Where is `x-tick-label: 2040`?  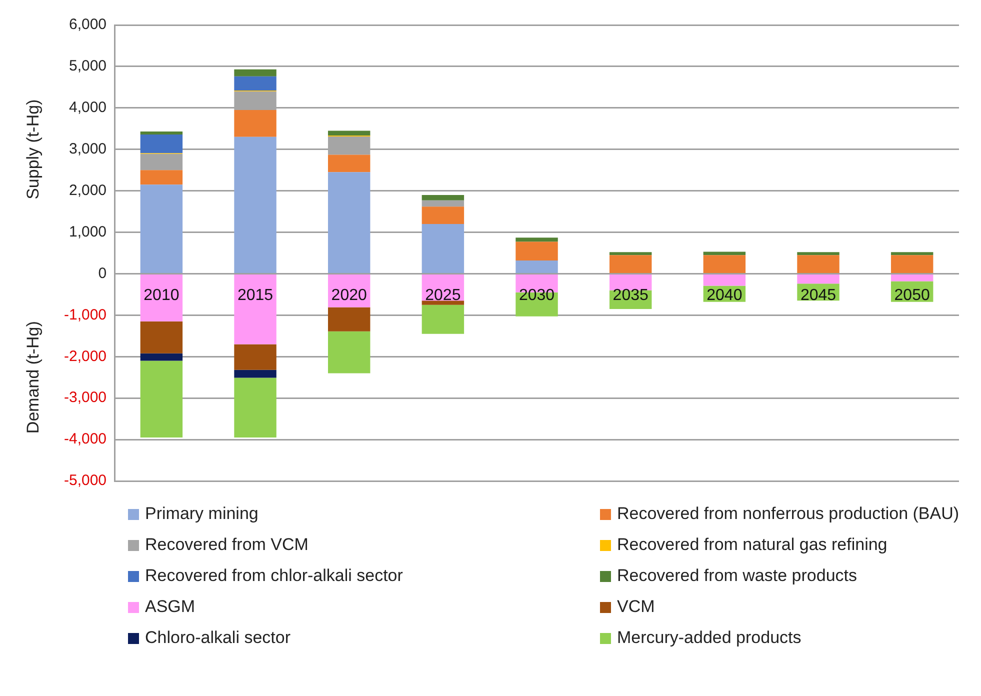
x-tick-label: 2040 is located at coordinates (724, 295).